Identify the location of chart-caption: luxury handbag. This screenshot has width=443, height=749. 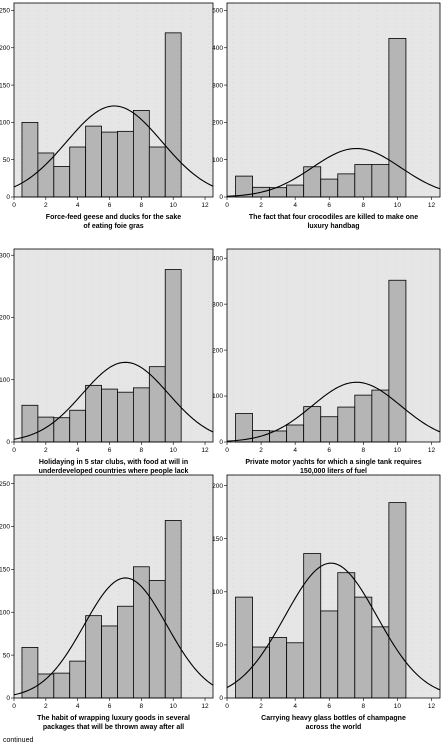
(333, 226).